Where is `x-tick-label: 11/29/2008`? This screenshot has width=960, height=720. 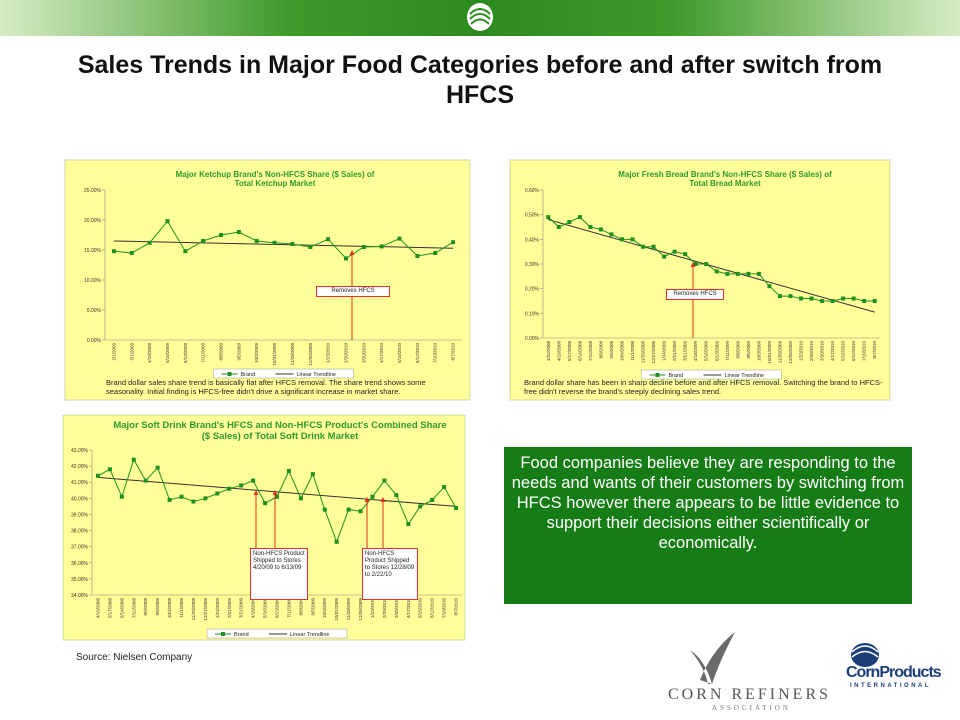 x-tick-label: 11/29/2008 is located at coordinates (193, 609).